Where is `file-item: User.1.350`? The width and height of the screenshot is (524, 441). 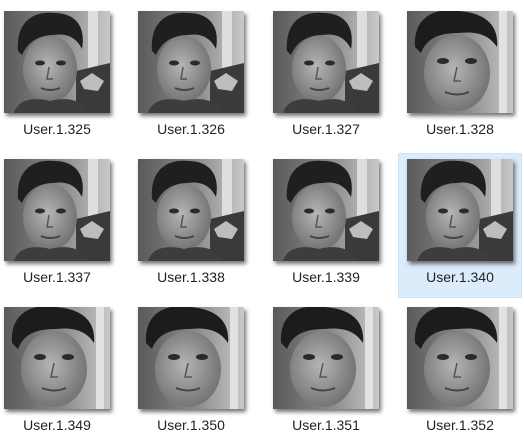
file-item: User.1.350 is located at coordinates (197, 368).